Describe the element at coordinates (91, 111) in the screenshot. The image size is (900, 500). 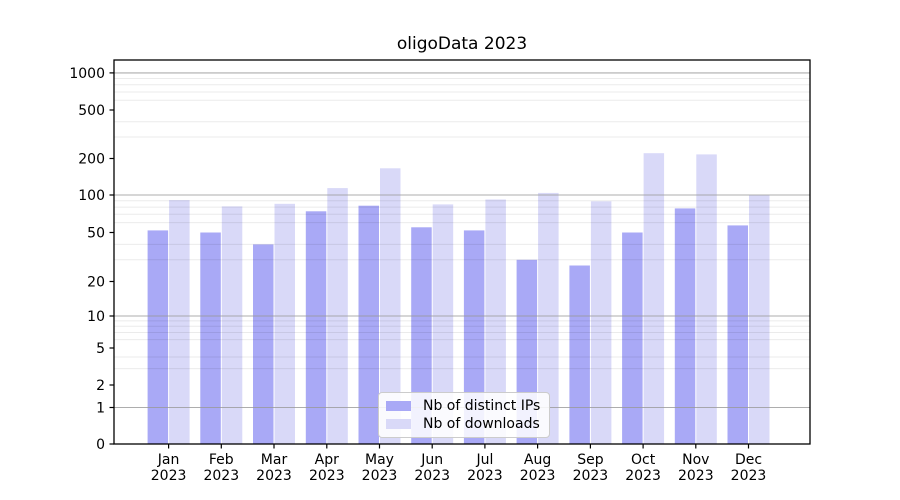
I see `y-tick-label-500: 500` at that location.